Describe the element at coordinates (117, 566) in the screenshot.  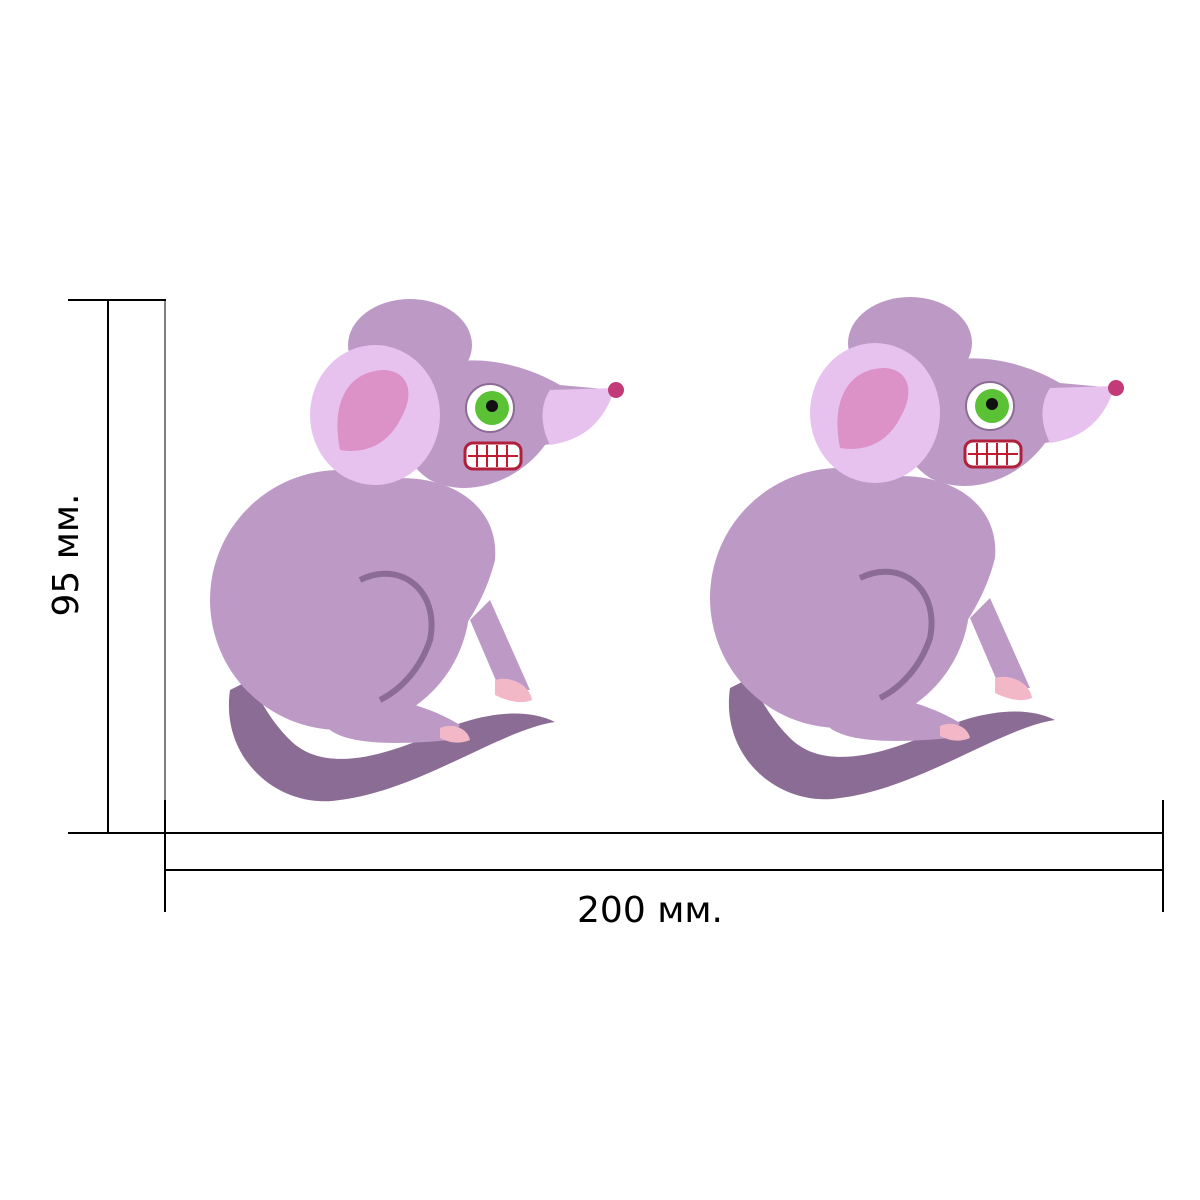
I see `height-dimension` at that location.